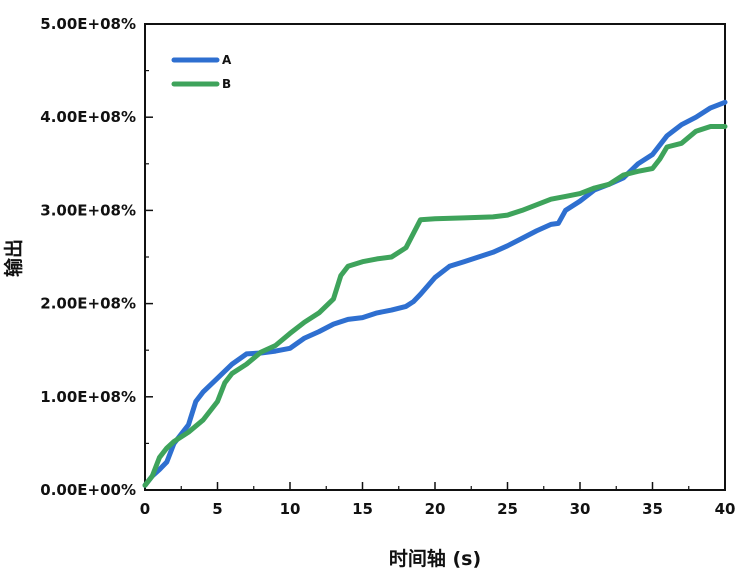  Describe the element at coordinates (652, 509) in the screenshot. I see `x-tick-label: 35` at that location.